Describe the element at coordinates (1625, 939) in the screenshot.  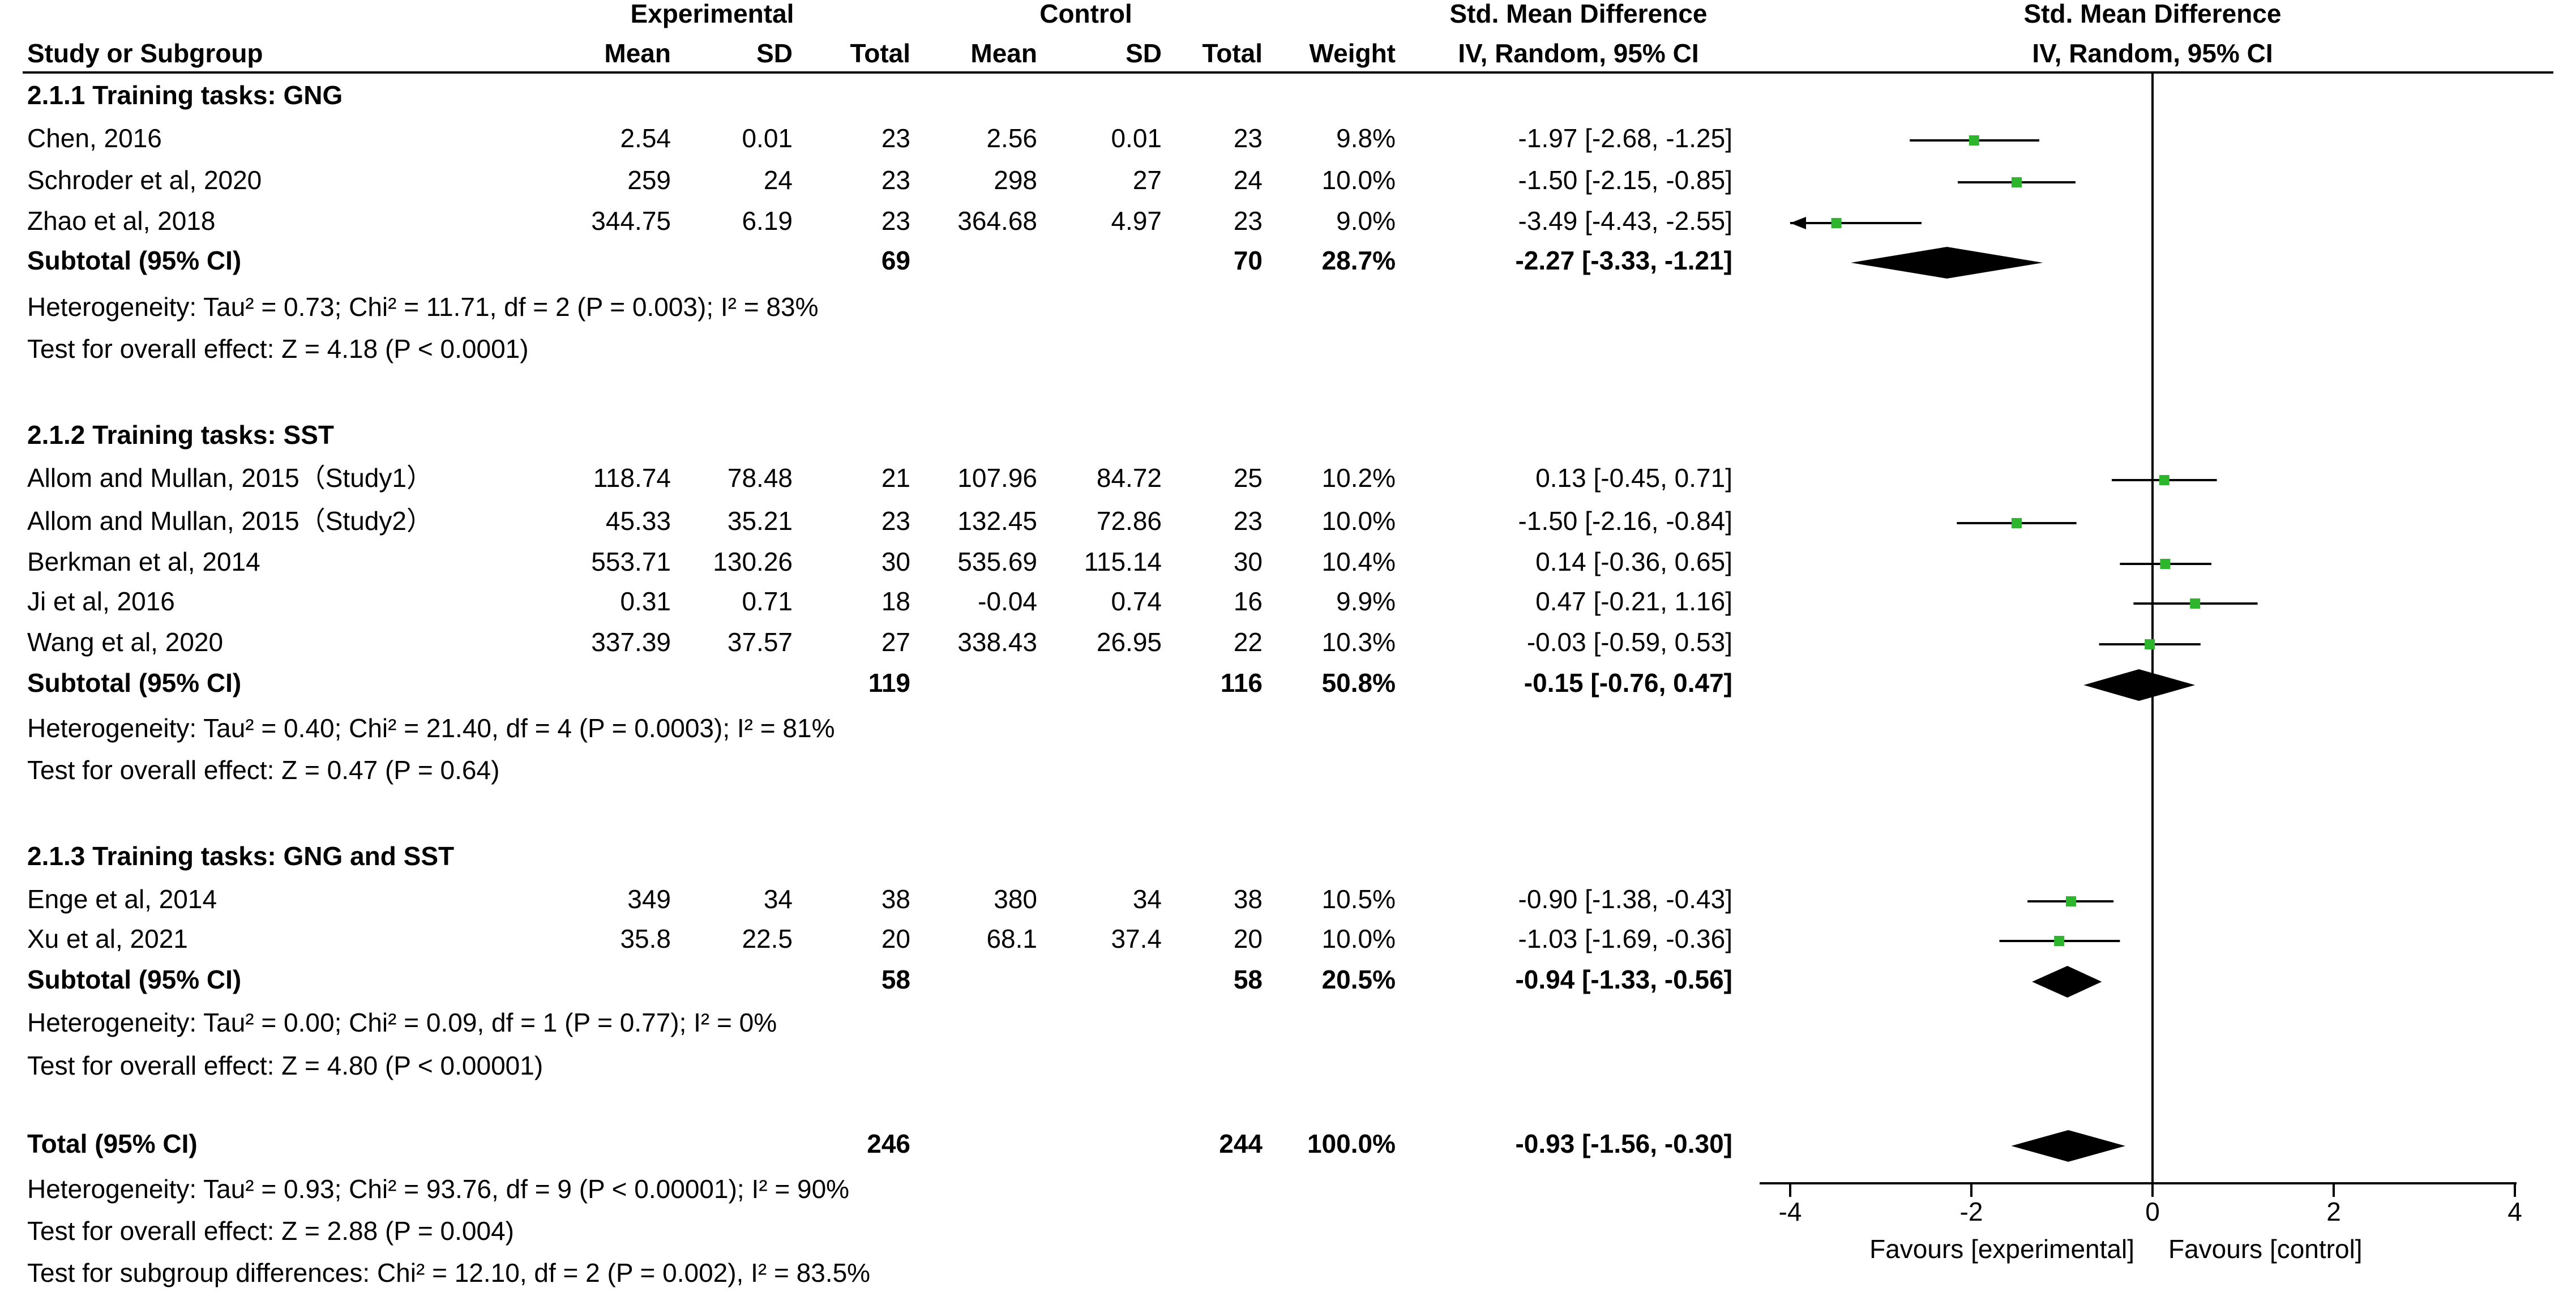
I see `study-ci: -1.03 [-1.69, -0.36]` at that location.